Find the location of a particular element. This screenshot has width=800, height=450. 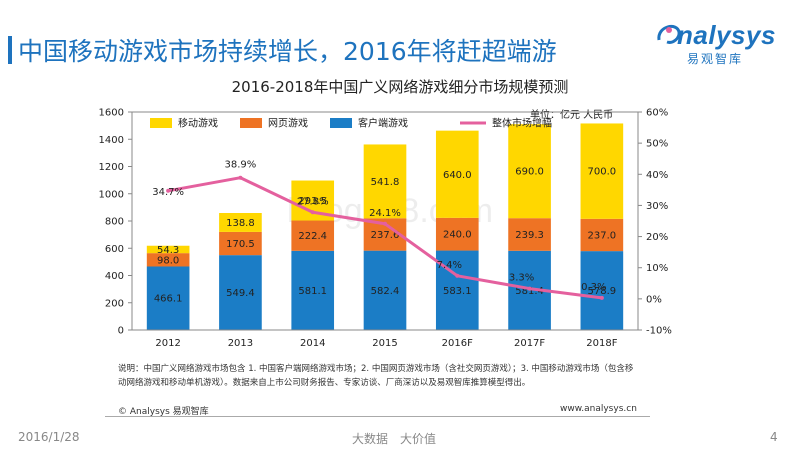

y-right-tick-label: 40% is located at coordinates (657, 175).